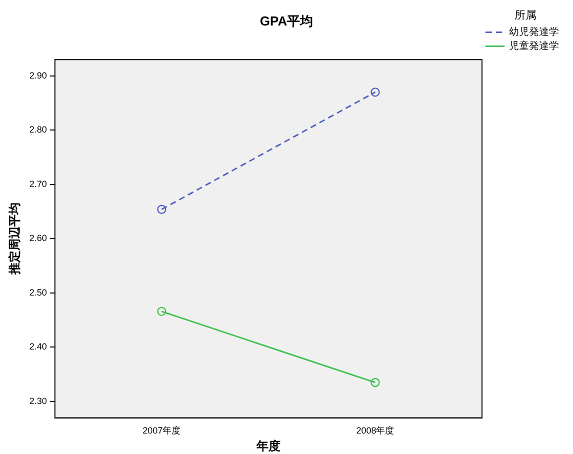 The height and width of the screenshot is (454, 573). What do you see at coordinates (38, 75) in the screenshot?
I see `y-tick-label: 2.90` at bounding box center [38, 75].